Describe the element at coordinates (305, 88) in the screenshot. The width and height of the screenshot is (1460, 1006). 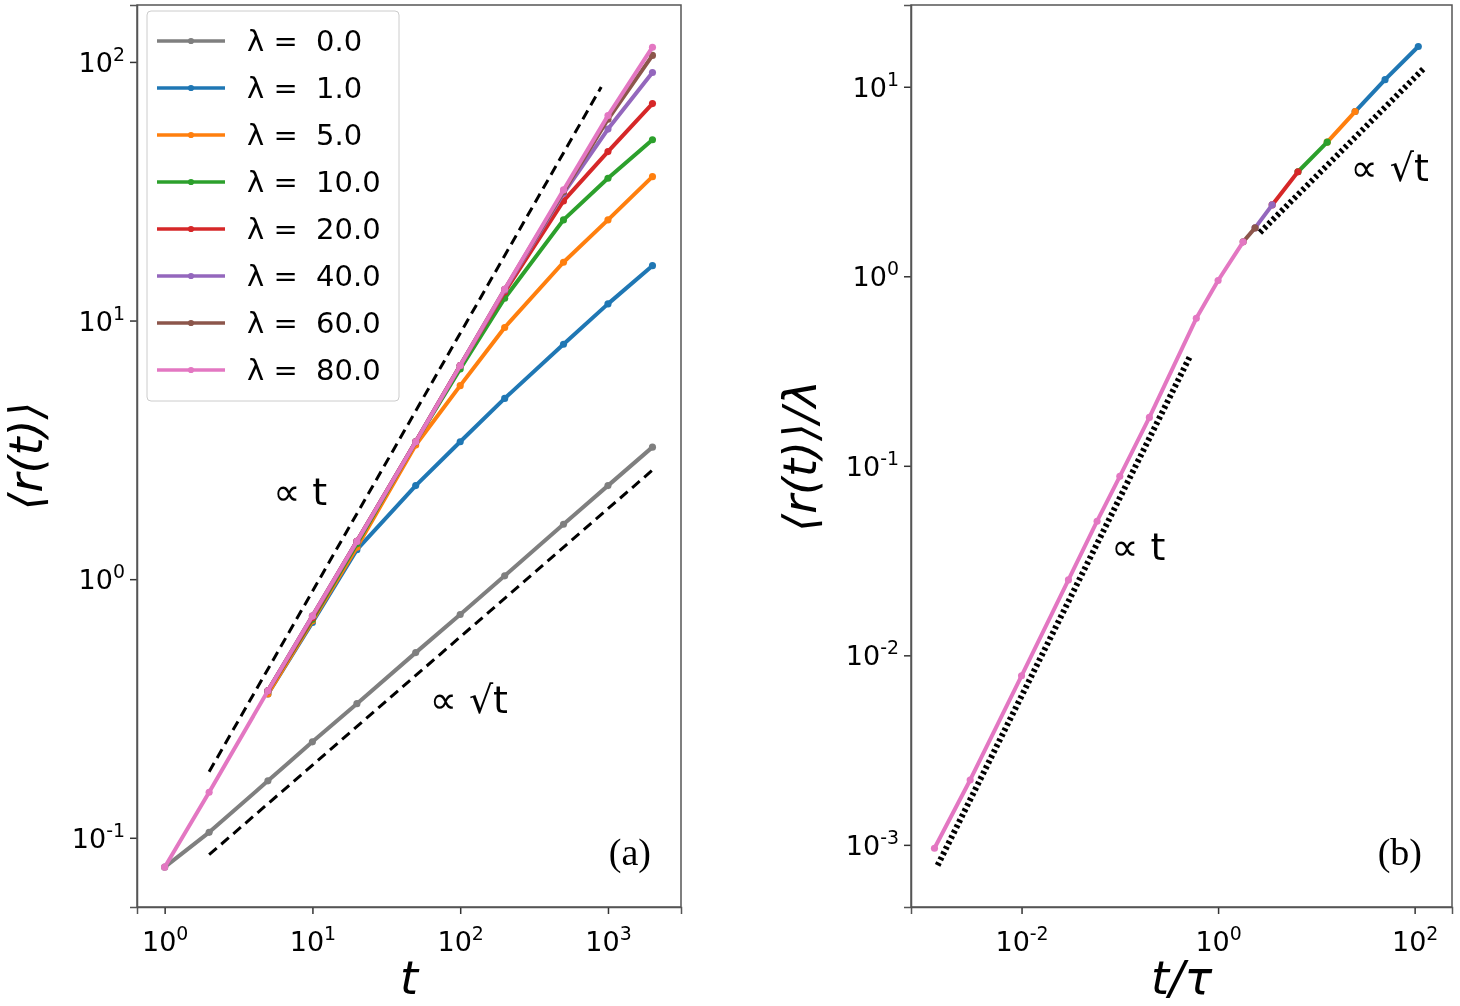
I see `legend-label: λ = 1.0` at that location.